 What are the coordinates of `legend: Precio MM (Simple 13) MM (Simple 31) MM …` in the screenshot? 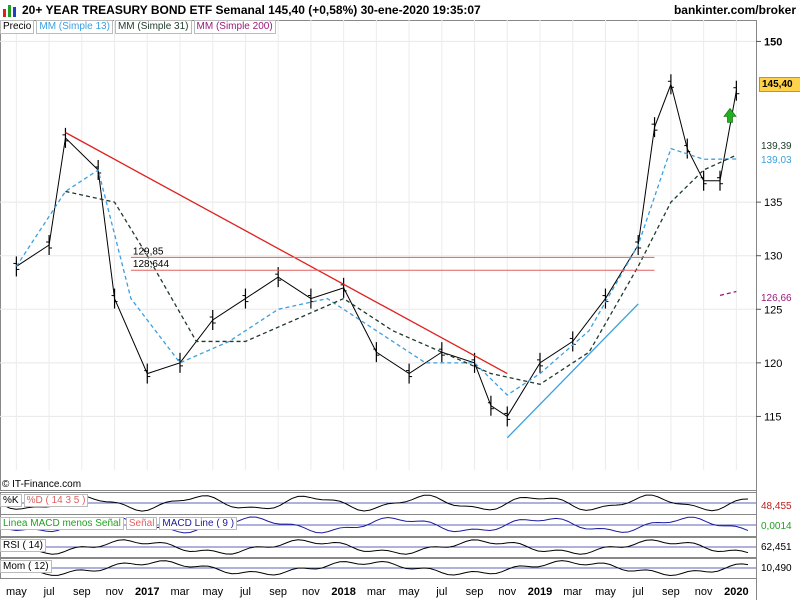 It's located at (139, 27).